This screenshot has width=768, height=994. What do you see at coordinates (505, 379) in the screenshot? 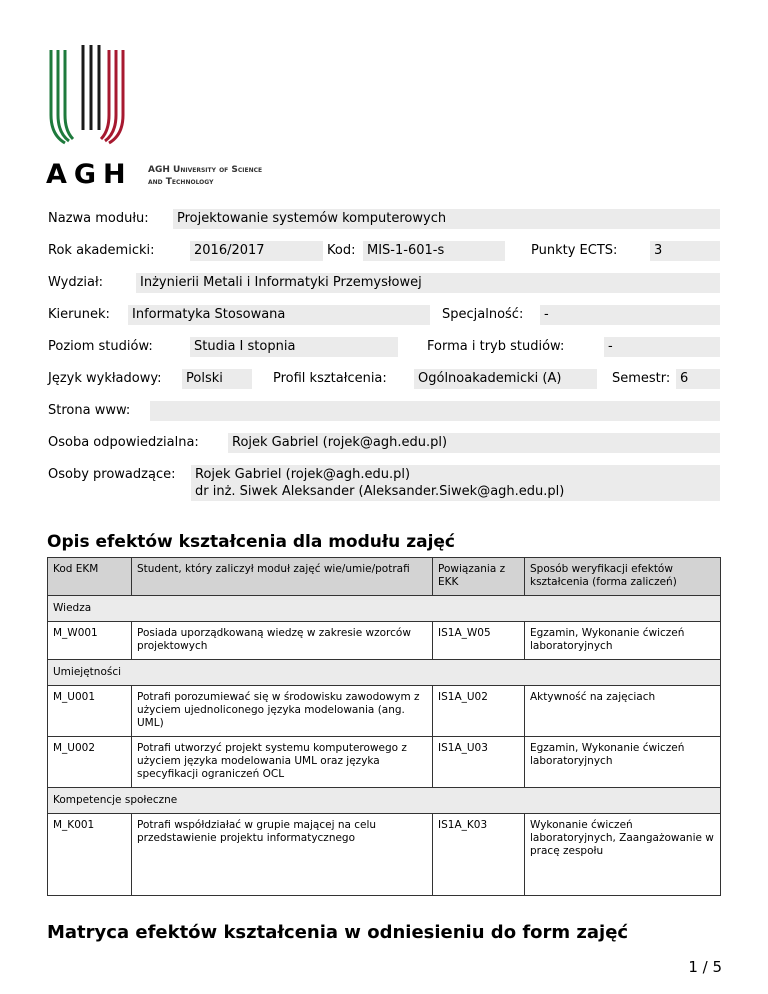
I see `profile-value: Ogólnoakademicki (A)` at bounding box center [505, 379].